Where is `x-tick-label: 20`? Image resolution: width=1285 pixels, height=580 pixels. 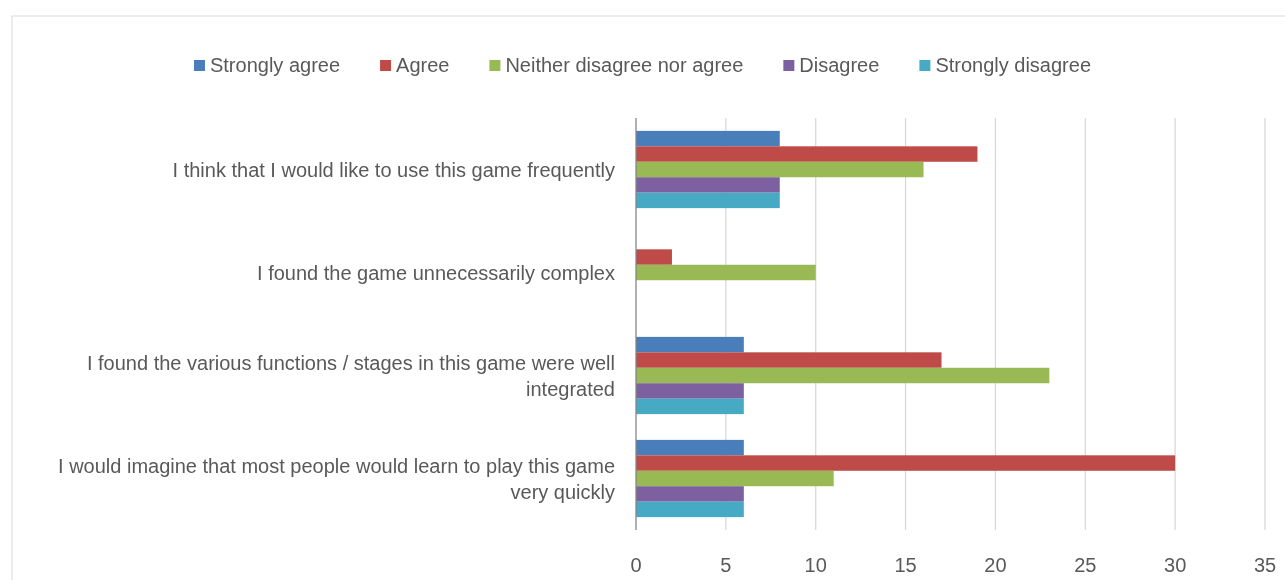 x-tick-label: 20 is located at coordinates (995, 565).